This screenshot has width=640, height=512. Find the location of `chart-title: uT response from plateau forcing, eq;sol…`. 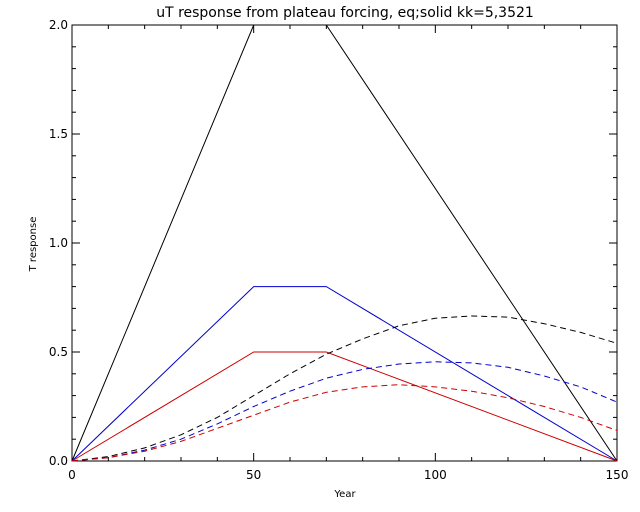

chart-title: uT response from plateau forcing, eq;sol… is located at coordinates (345, 13).